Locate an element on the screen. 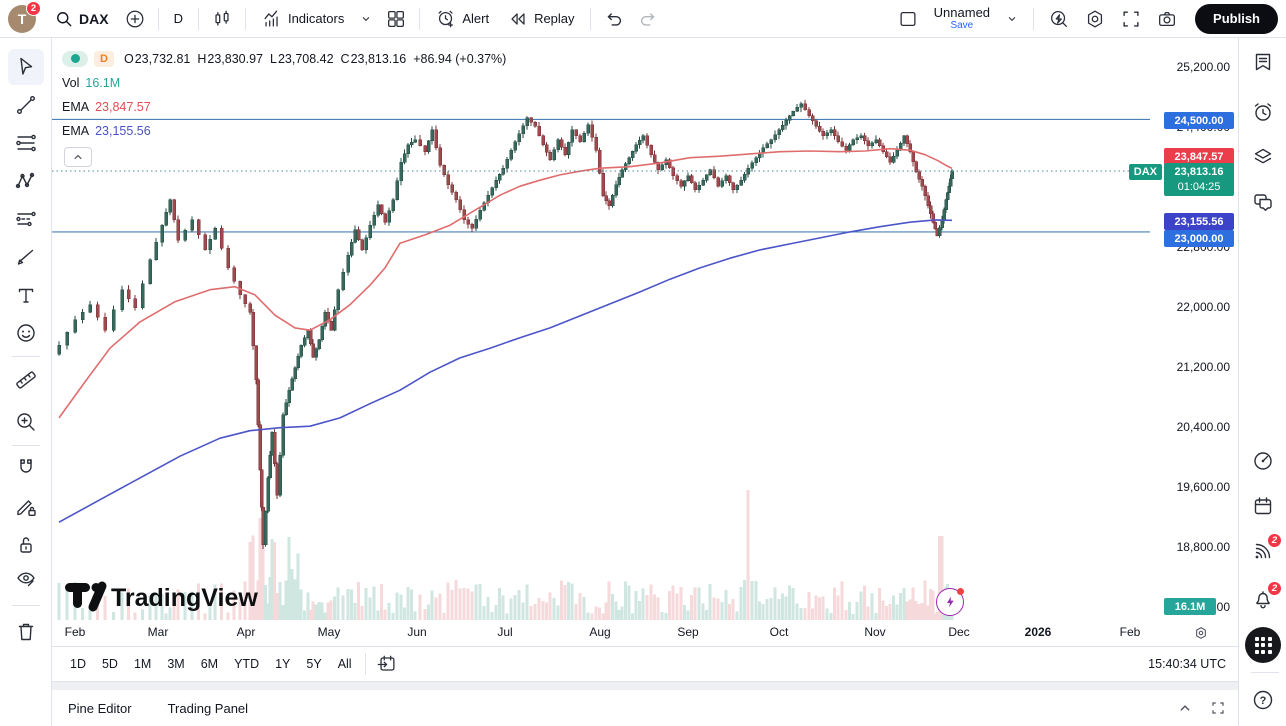  range-ytd-button: YTD is located at coordinates (246, 664).